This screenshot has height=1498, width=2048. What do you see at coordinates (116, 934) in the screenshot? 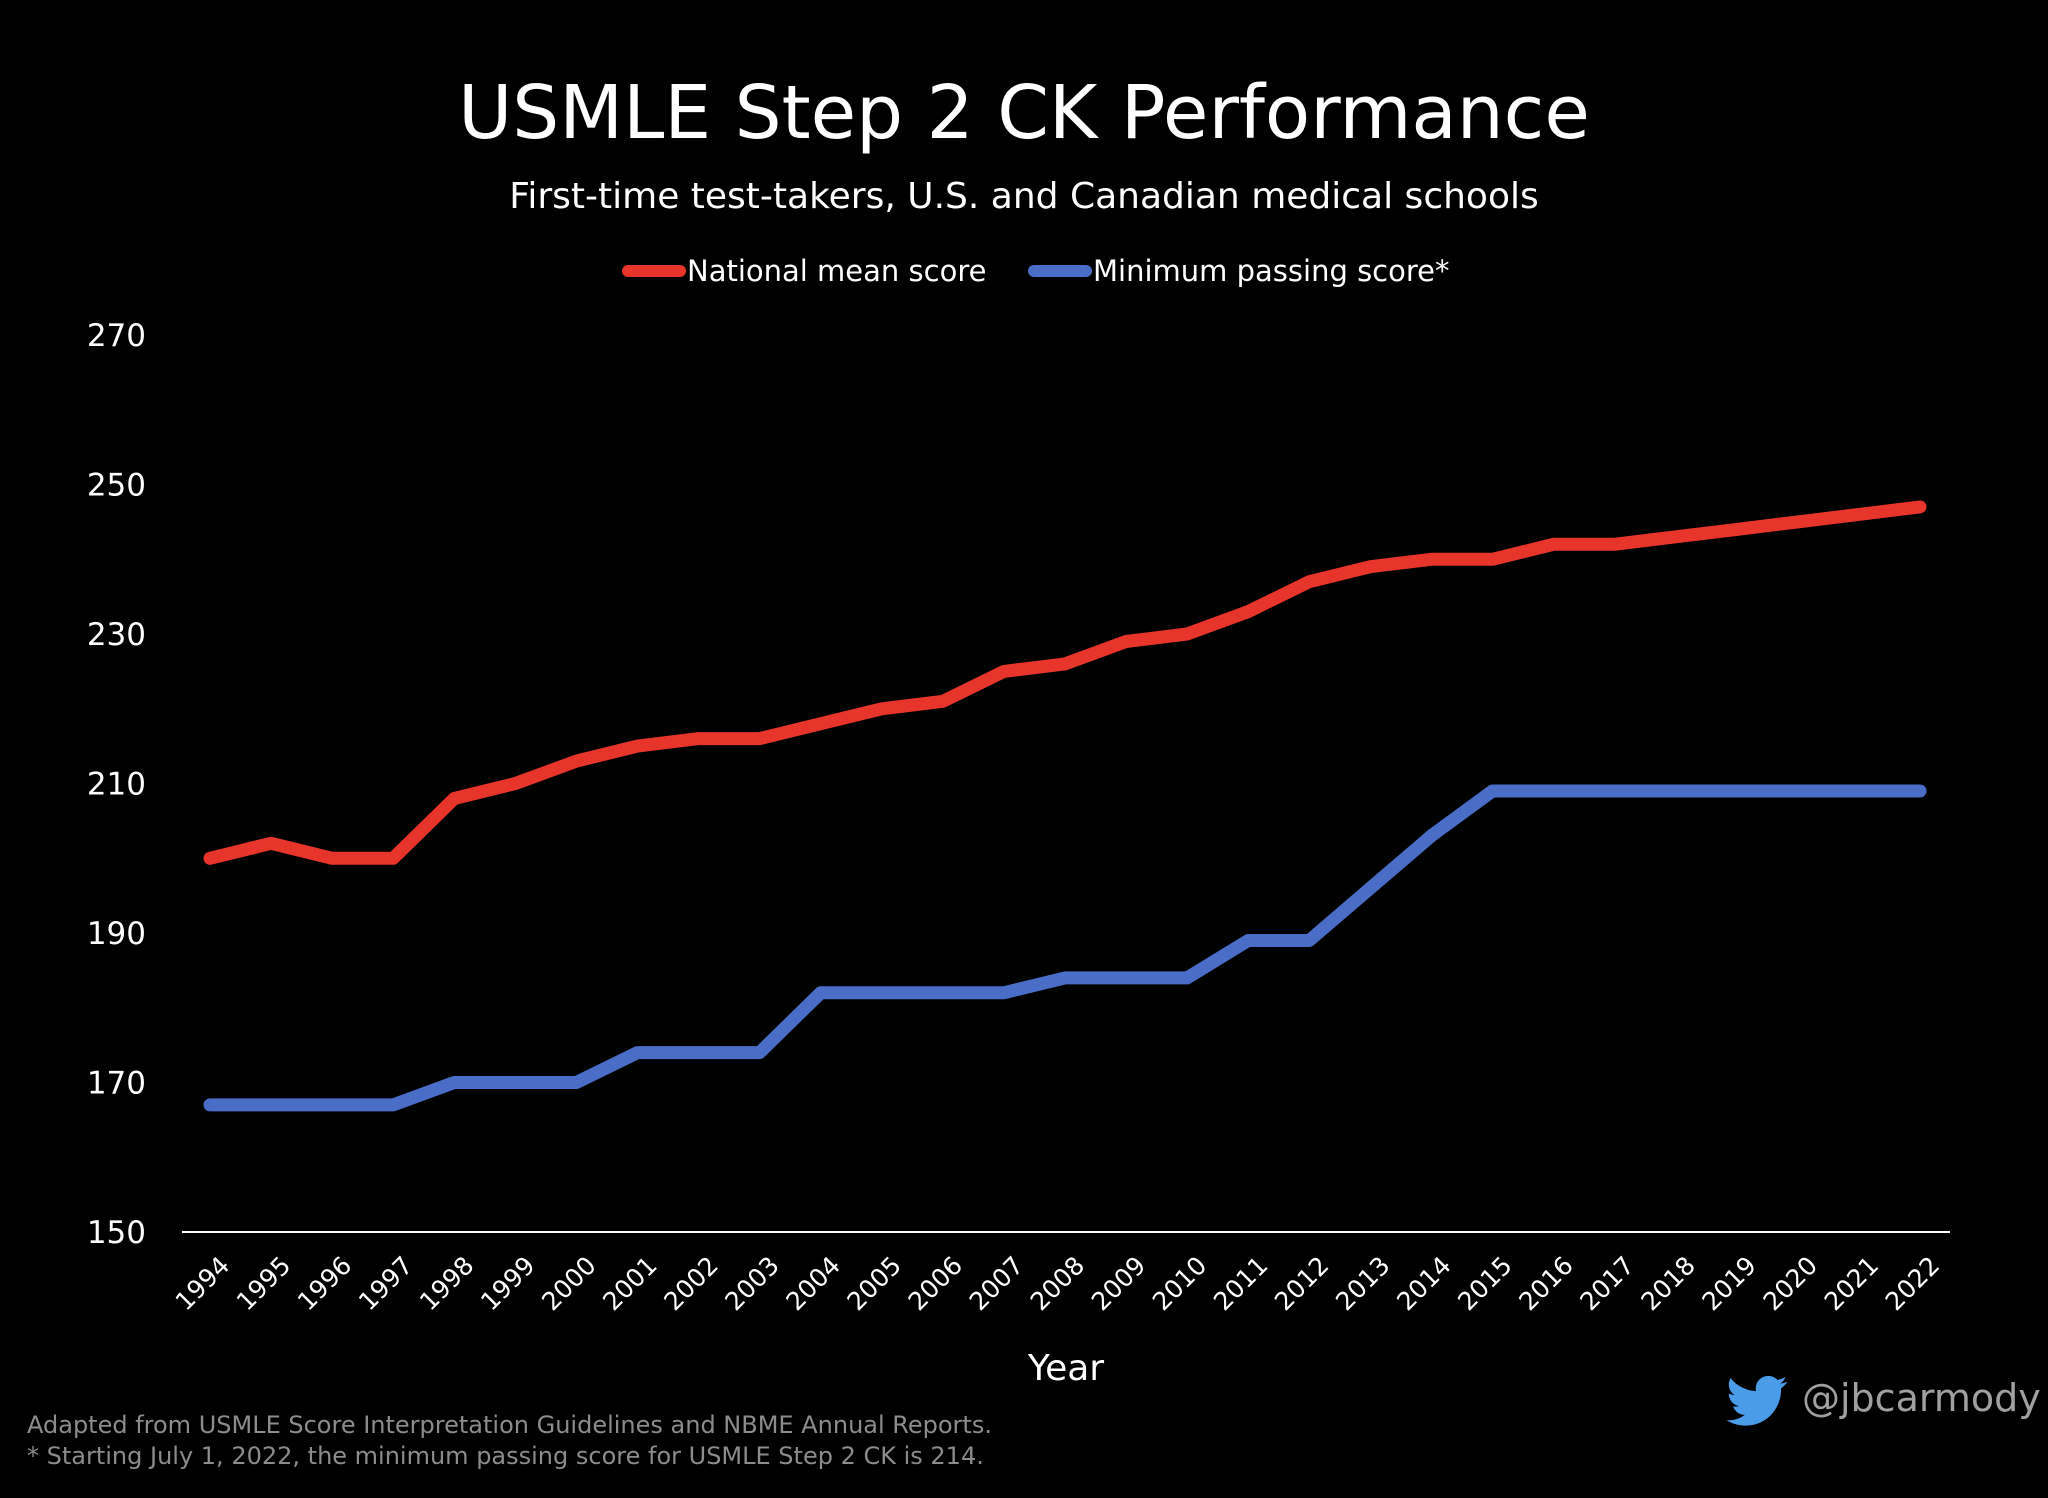
I see `y-tick-label: 190` at bounding box center [116, 934].